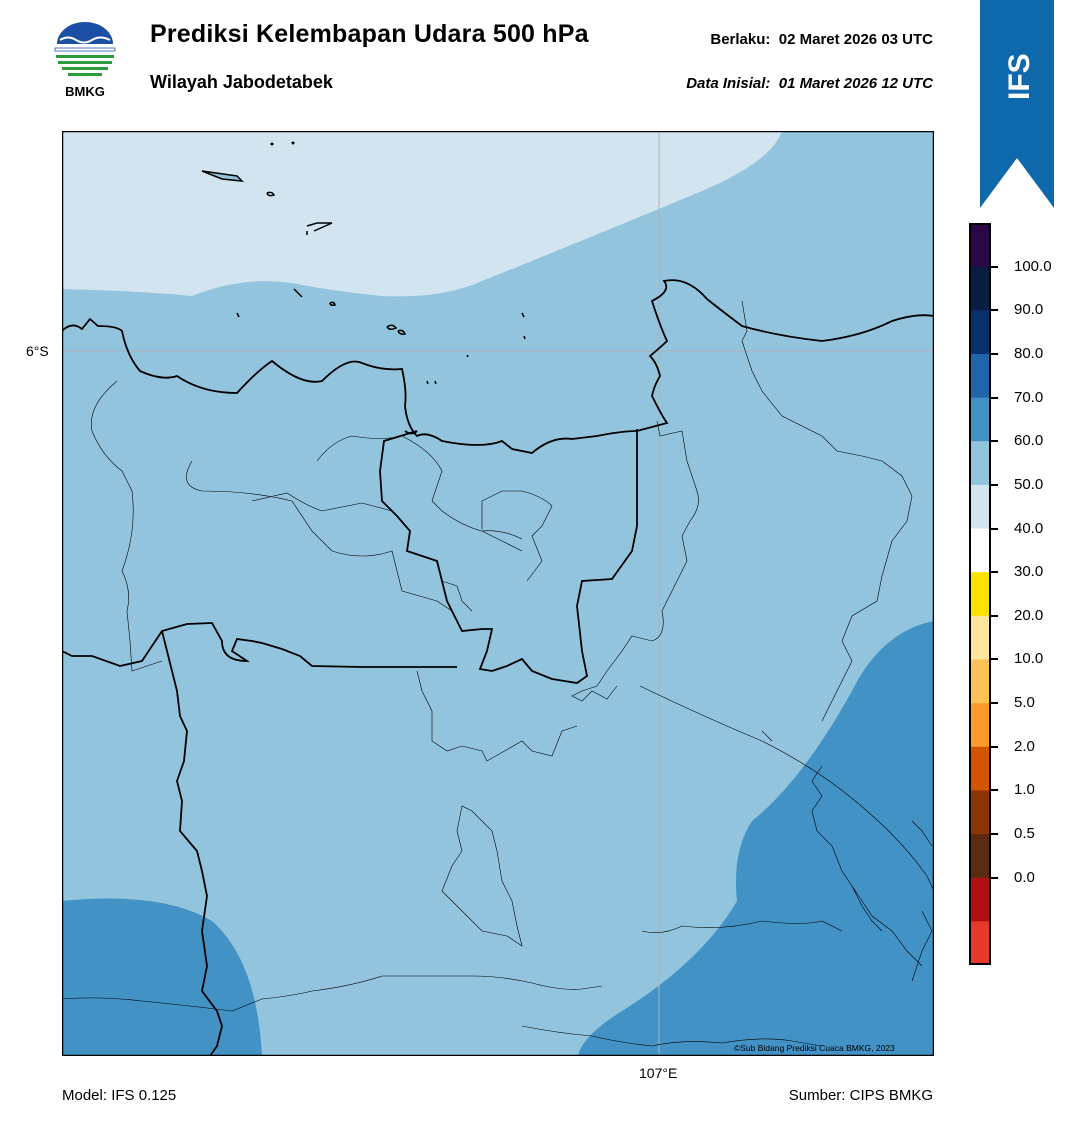  I want to click on bmkg-logo-text: BMKG, so click(85, 91).